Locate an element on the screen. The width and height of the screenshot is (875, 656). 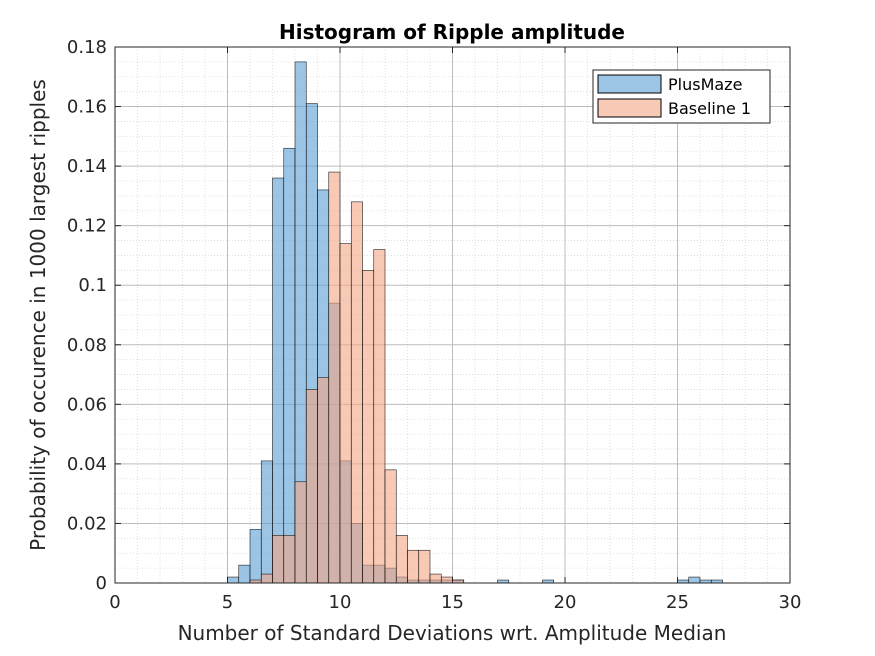
y-tick-label: 0.06 is located at coordinates (87, 404).